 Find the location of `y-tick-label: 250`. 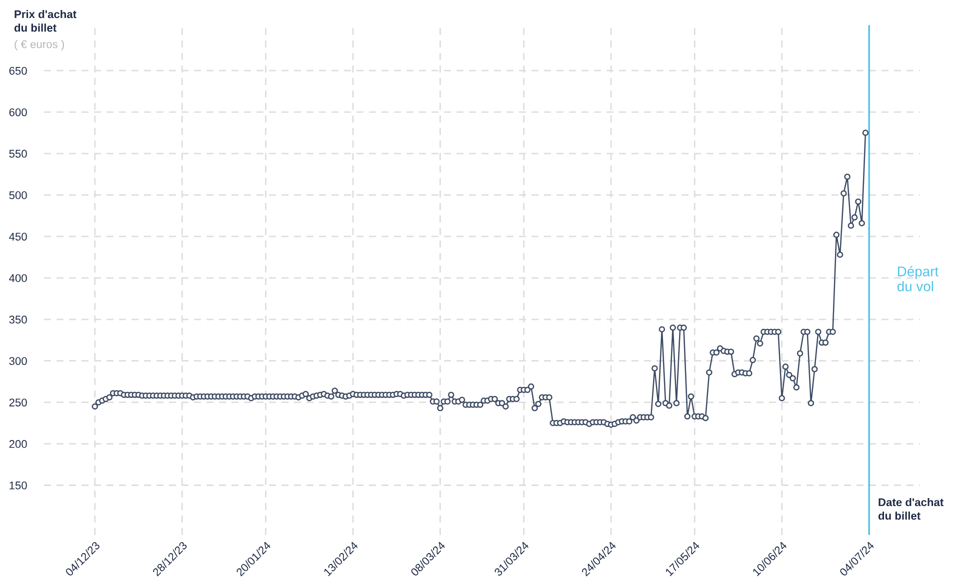

y-tick-label: 250 is located at coordinates (18, 402).